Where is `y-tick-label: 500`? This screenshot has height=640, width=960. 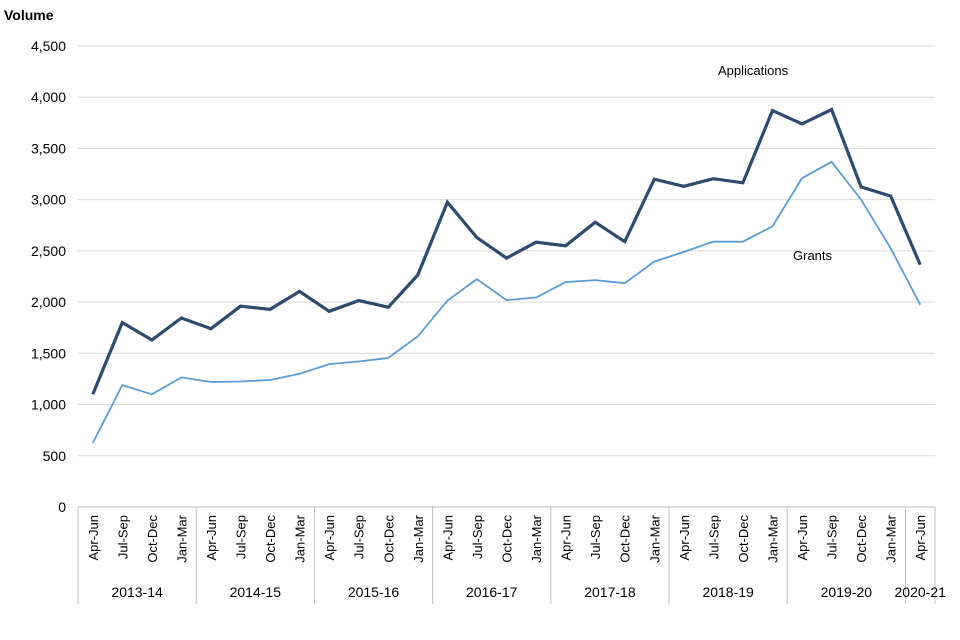
y-tick-label: 500 is located at coordinates (55, 456).